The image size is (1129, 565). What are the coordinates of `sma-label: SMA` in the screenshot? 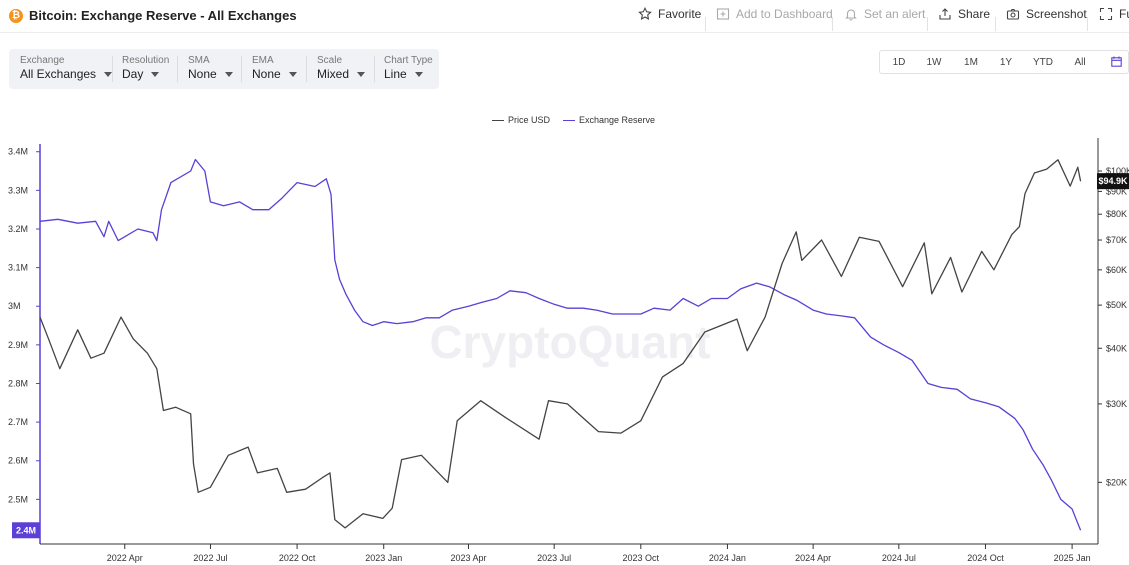 It's located at (199, 60).